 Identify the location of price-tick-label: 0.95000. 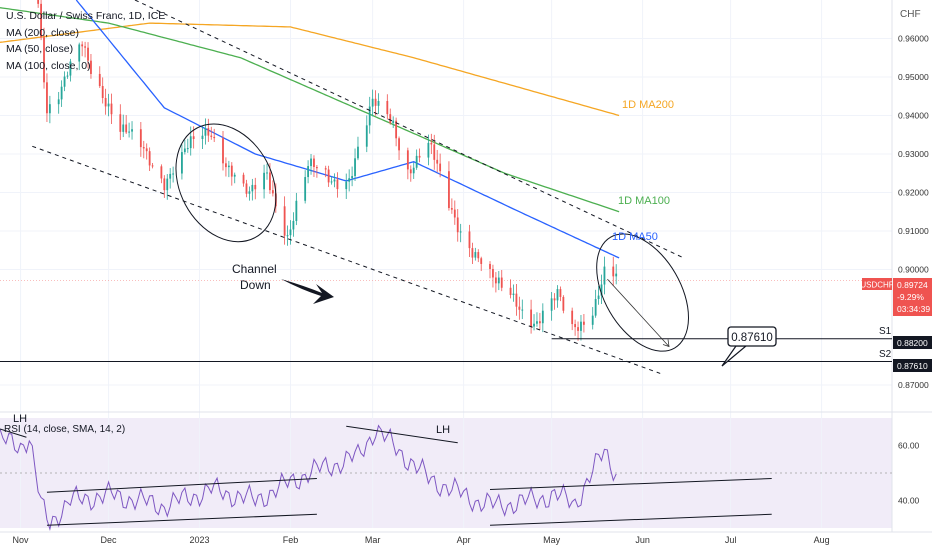
(913, 77).